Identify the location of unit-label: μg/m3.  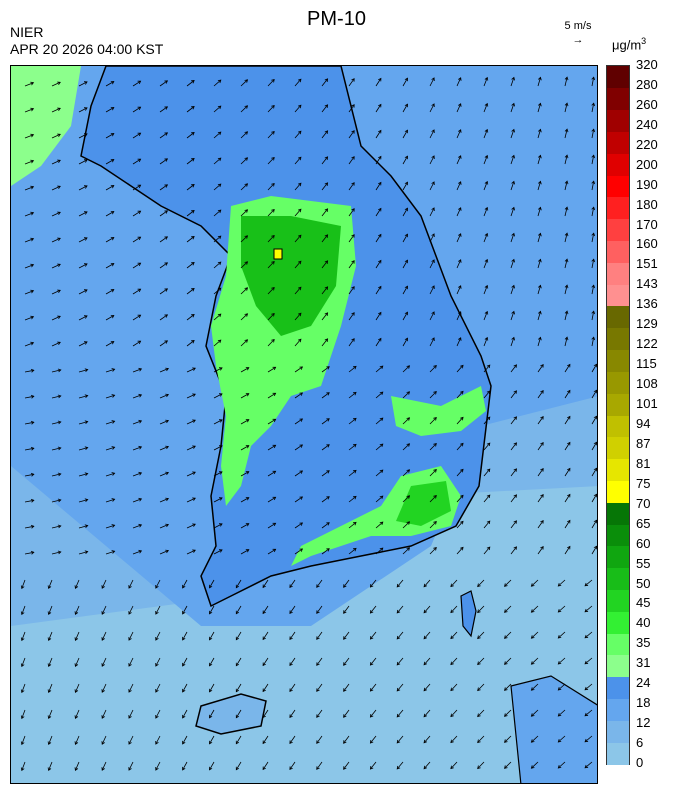
(629, 44).